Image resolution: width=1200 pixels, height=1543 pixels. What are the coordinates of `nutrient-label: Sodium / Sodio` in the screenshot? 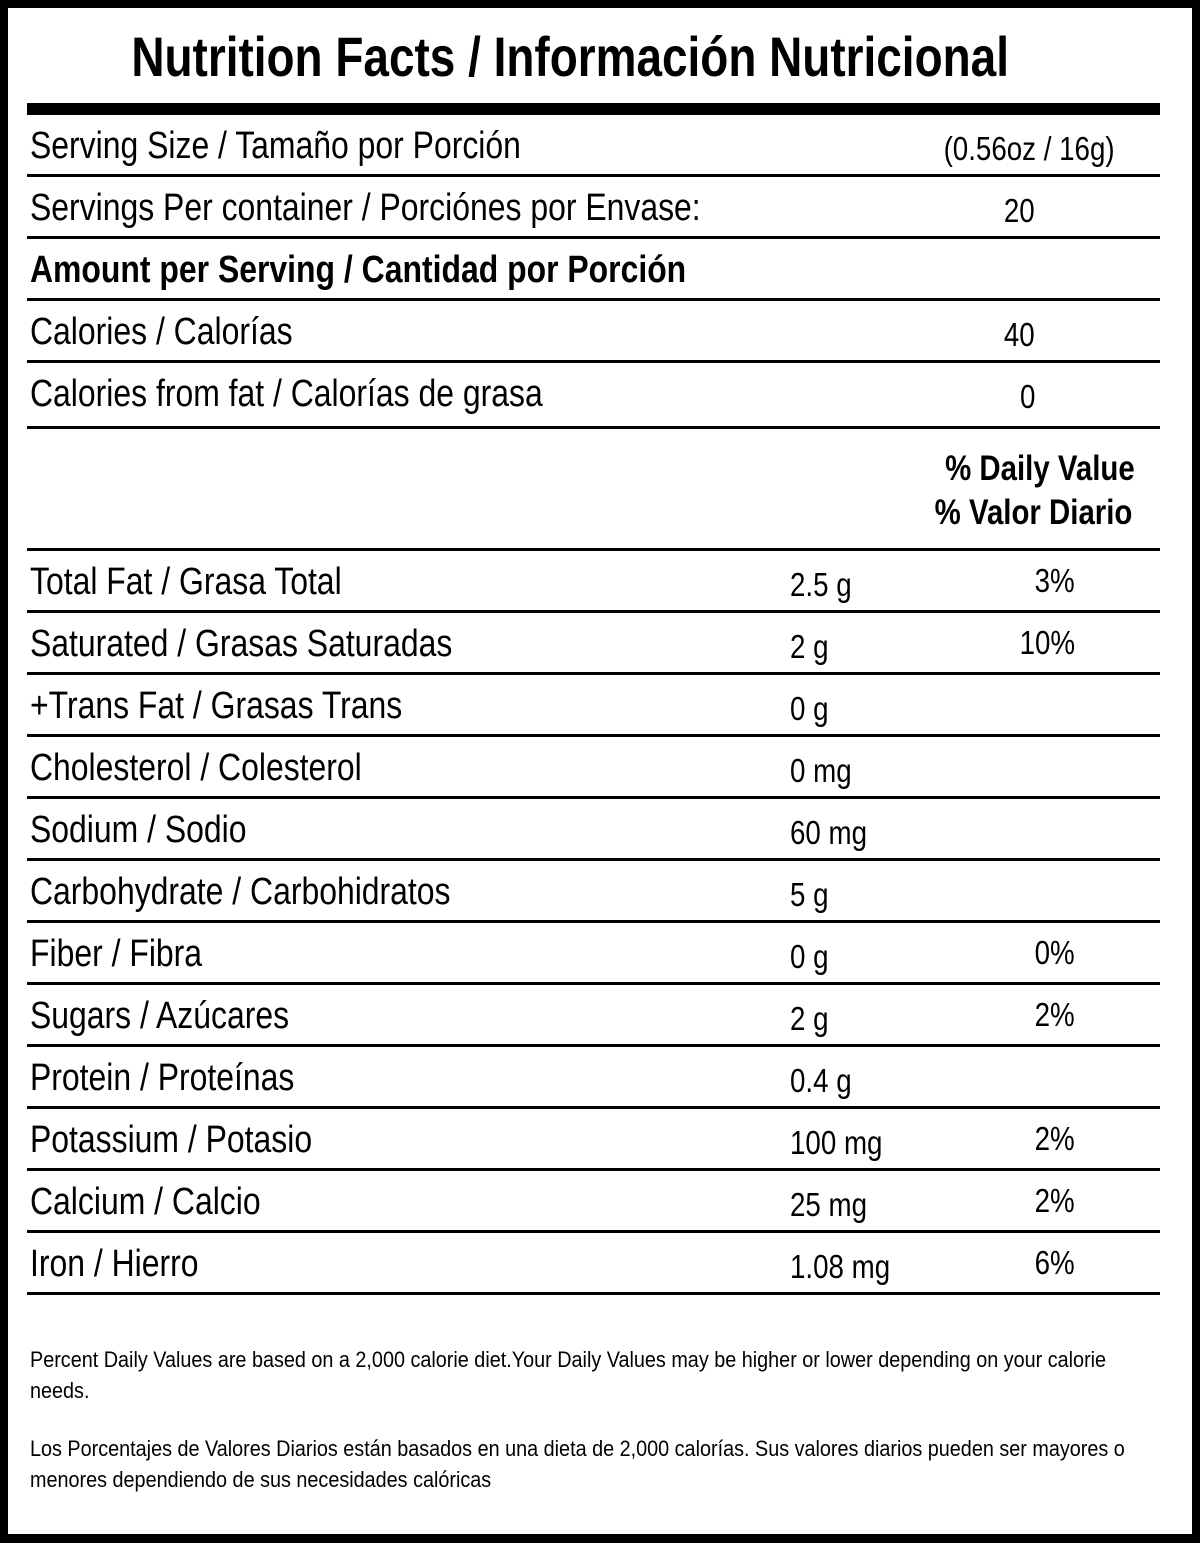 It's located at (138, 830).